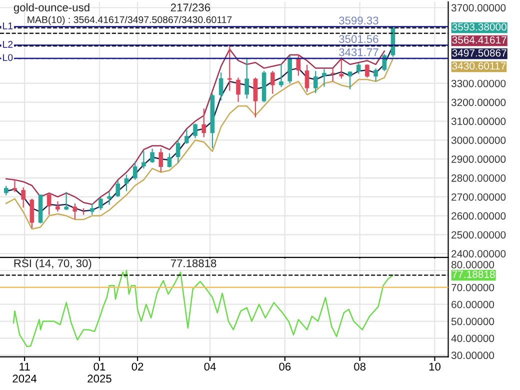  What do you see at coordinates (8, 26) in the screenshot?
I see `ref-line-label: L1` at bounding box center [8, 26].